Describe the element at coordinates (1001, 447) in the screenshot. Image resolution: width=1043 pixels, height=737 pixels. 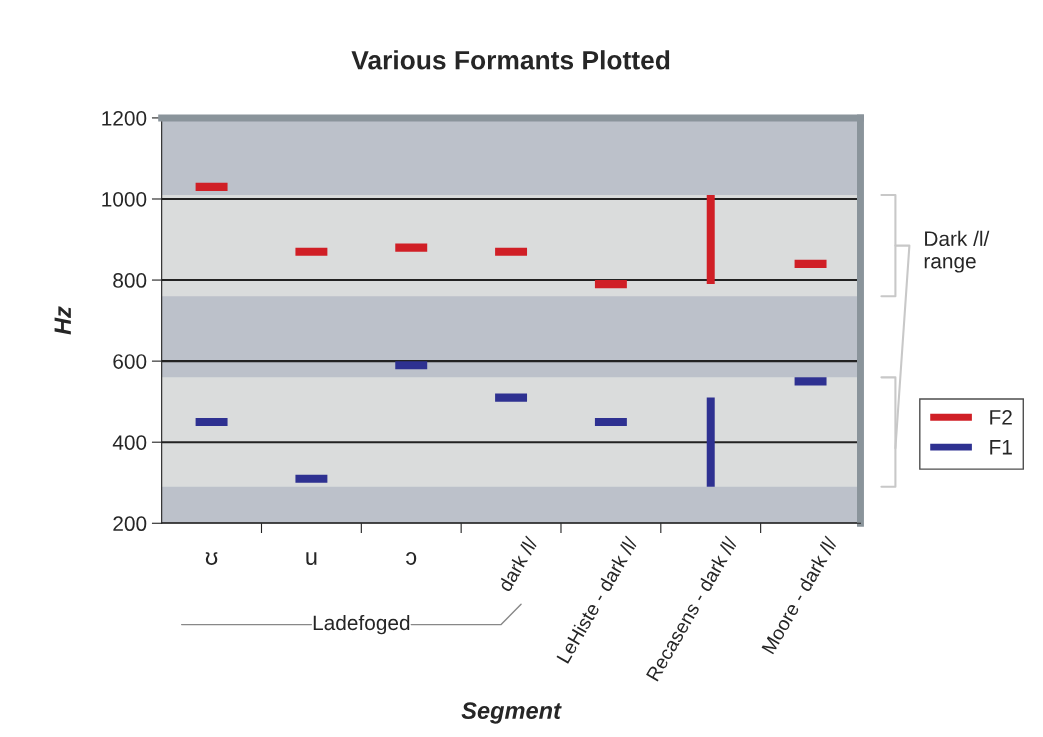
I see `legend-label: F1` at that location.